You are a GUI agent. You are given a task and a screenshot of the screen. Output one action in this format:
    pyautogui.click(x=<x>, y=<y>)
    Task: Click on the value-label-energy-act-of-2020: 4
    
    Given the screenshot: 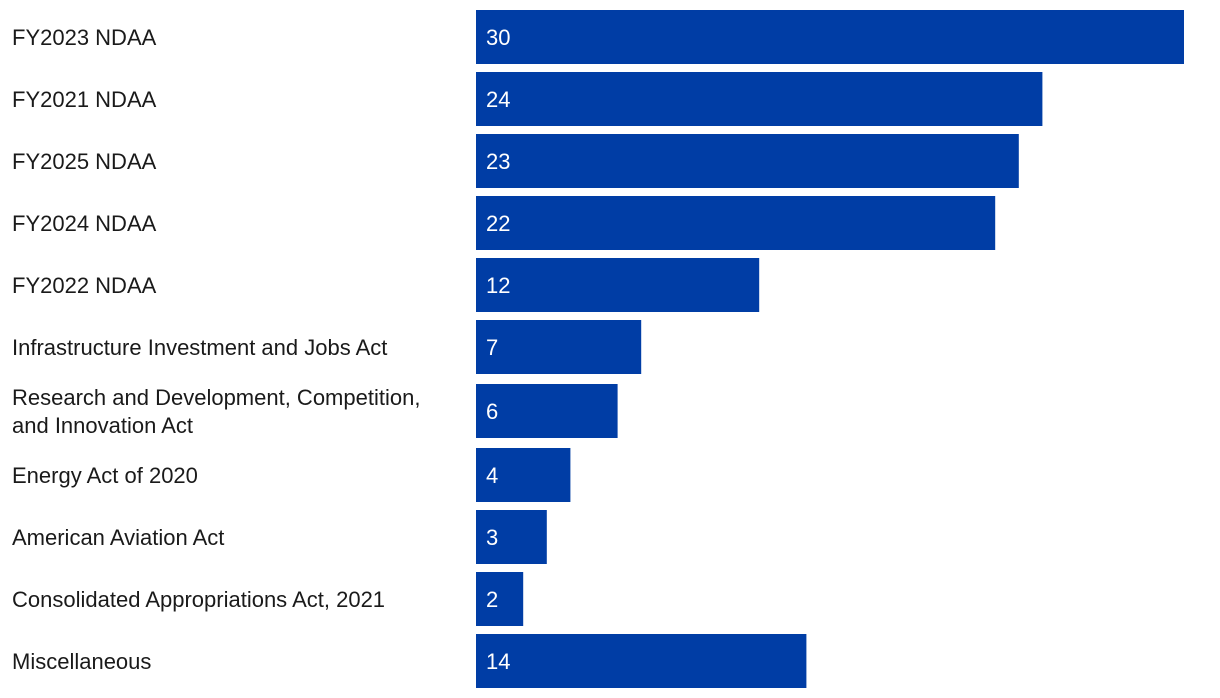 What is the action you would take?
    pyautogui.click(x=492, y=475)
    